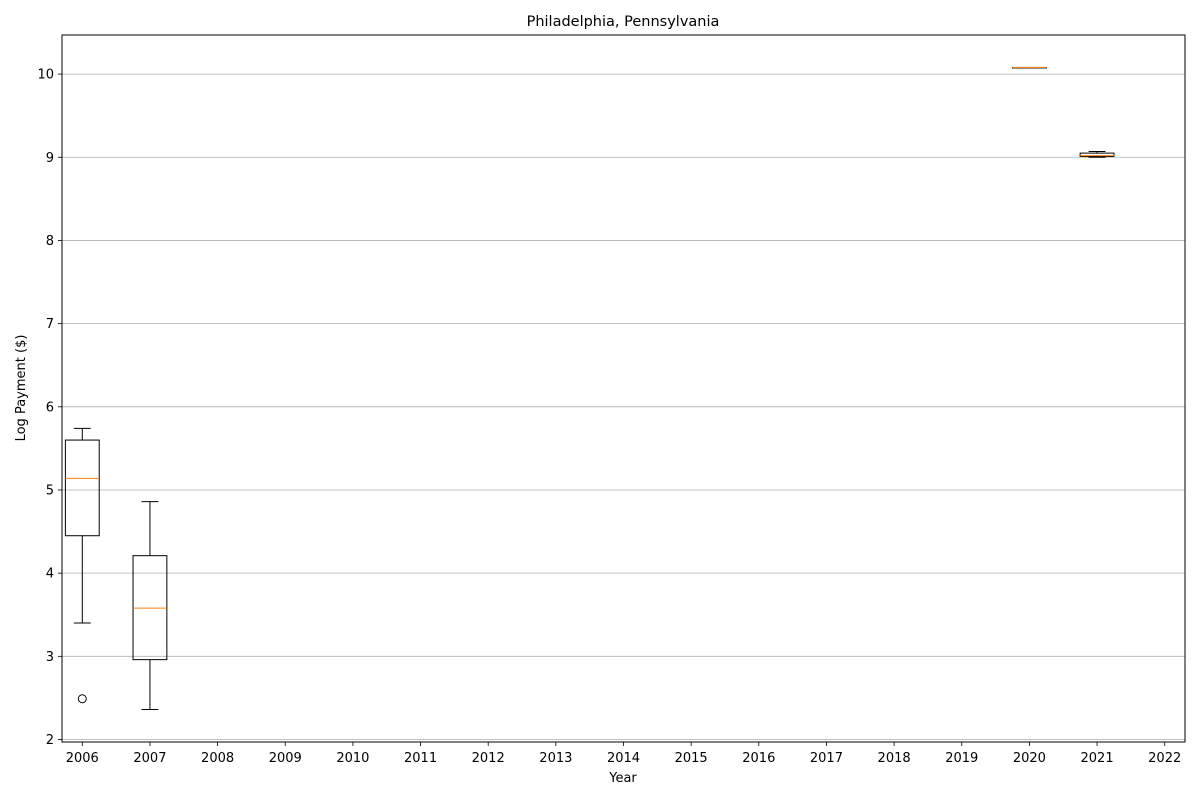  I want to click on x-tick-label: 2015, so click(691, 758).